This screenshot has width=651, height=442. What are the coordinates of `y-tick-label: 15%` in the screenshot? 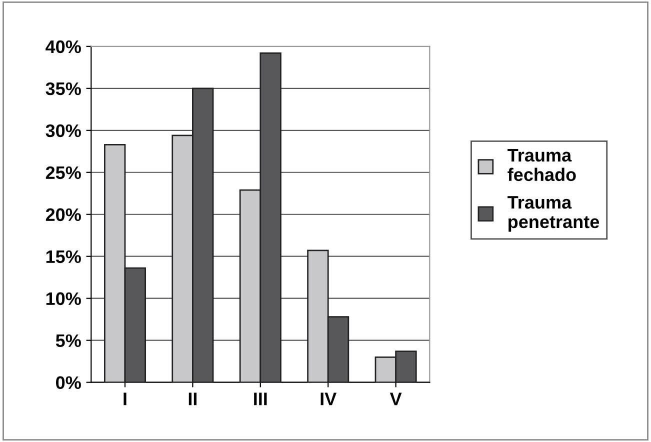 It's located at (63, 257).